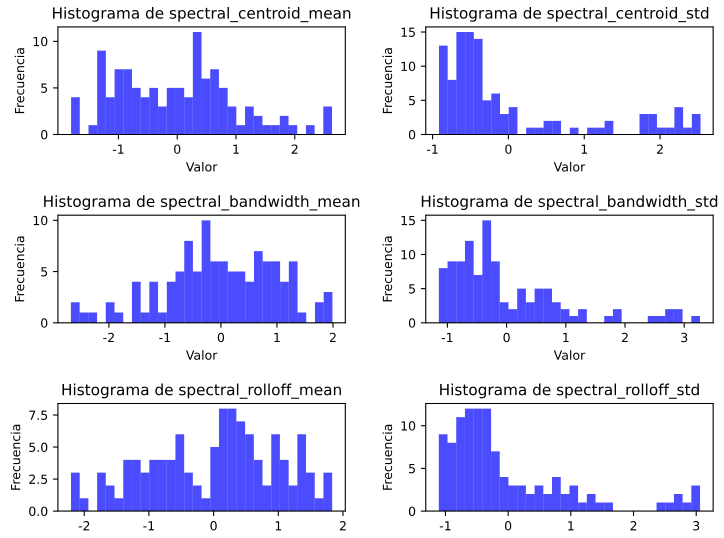 The height and width of the screenshot is (538, 724). I want to click on chart-title: Histograma de spectral_rolloff_std, so click(569, 391).